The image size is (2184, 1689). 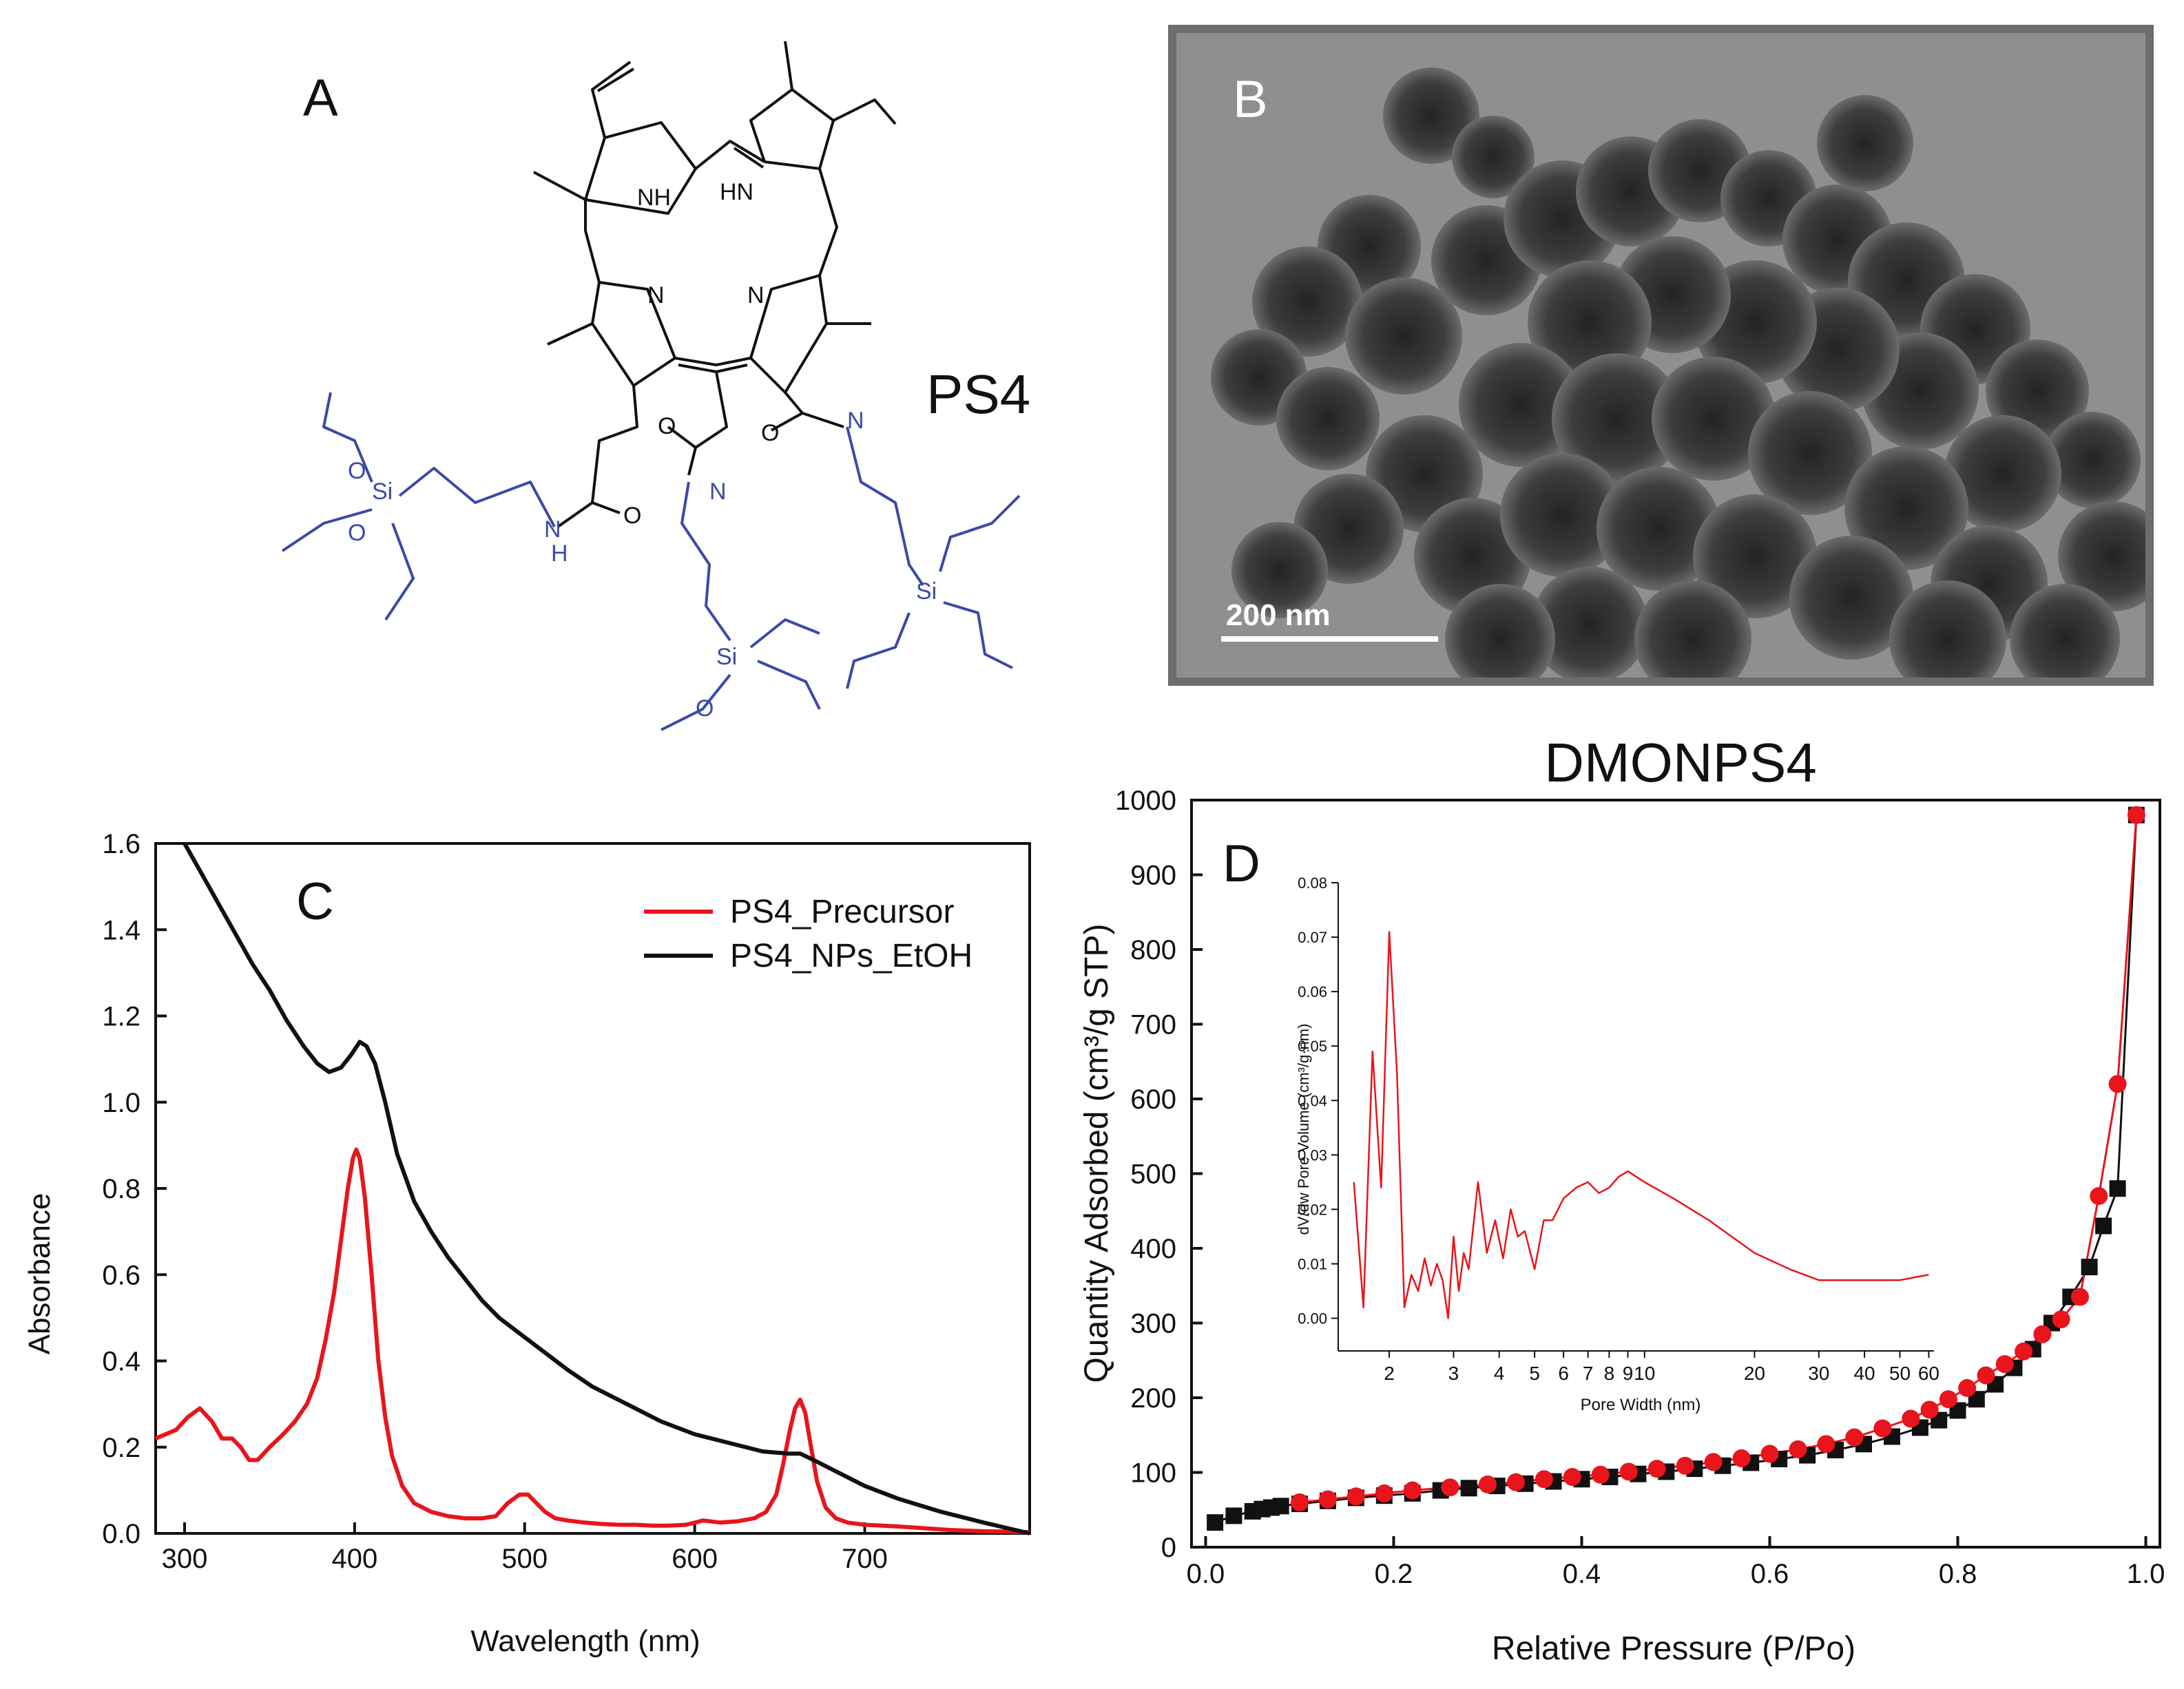 I want to click on inset-x-tick-label: 7, so click(x=1588, y=1373).